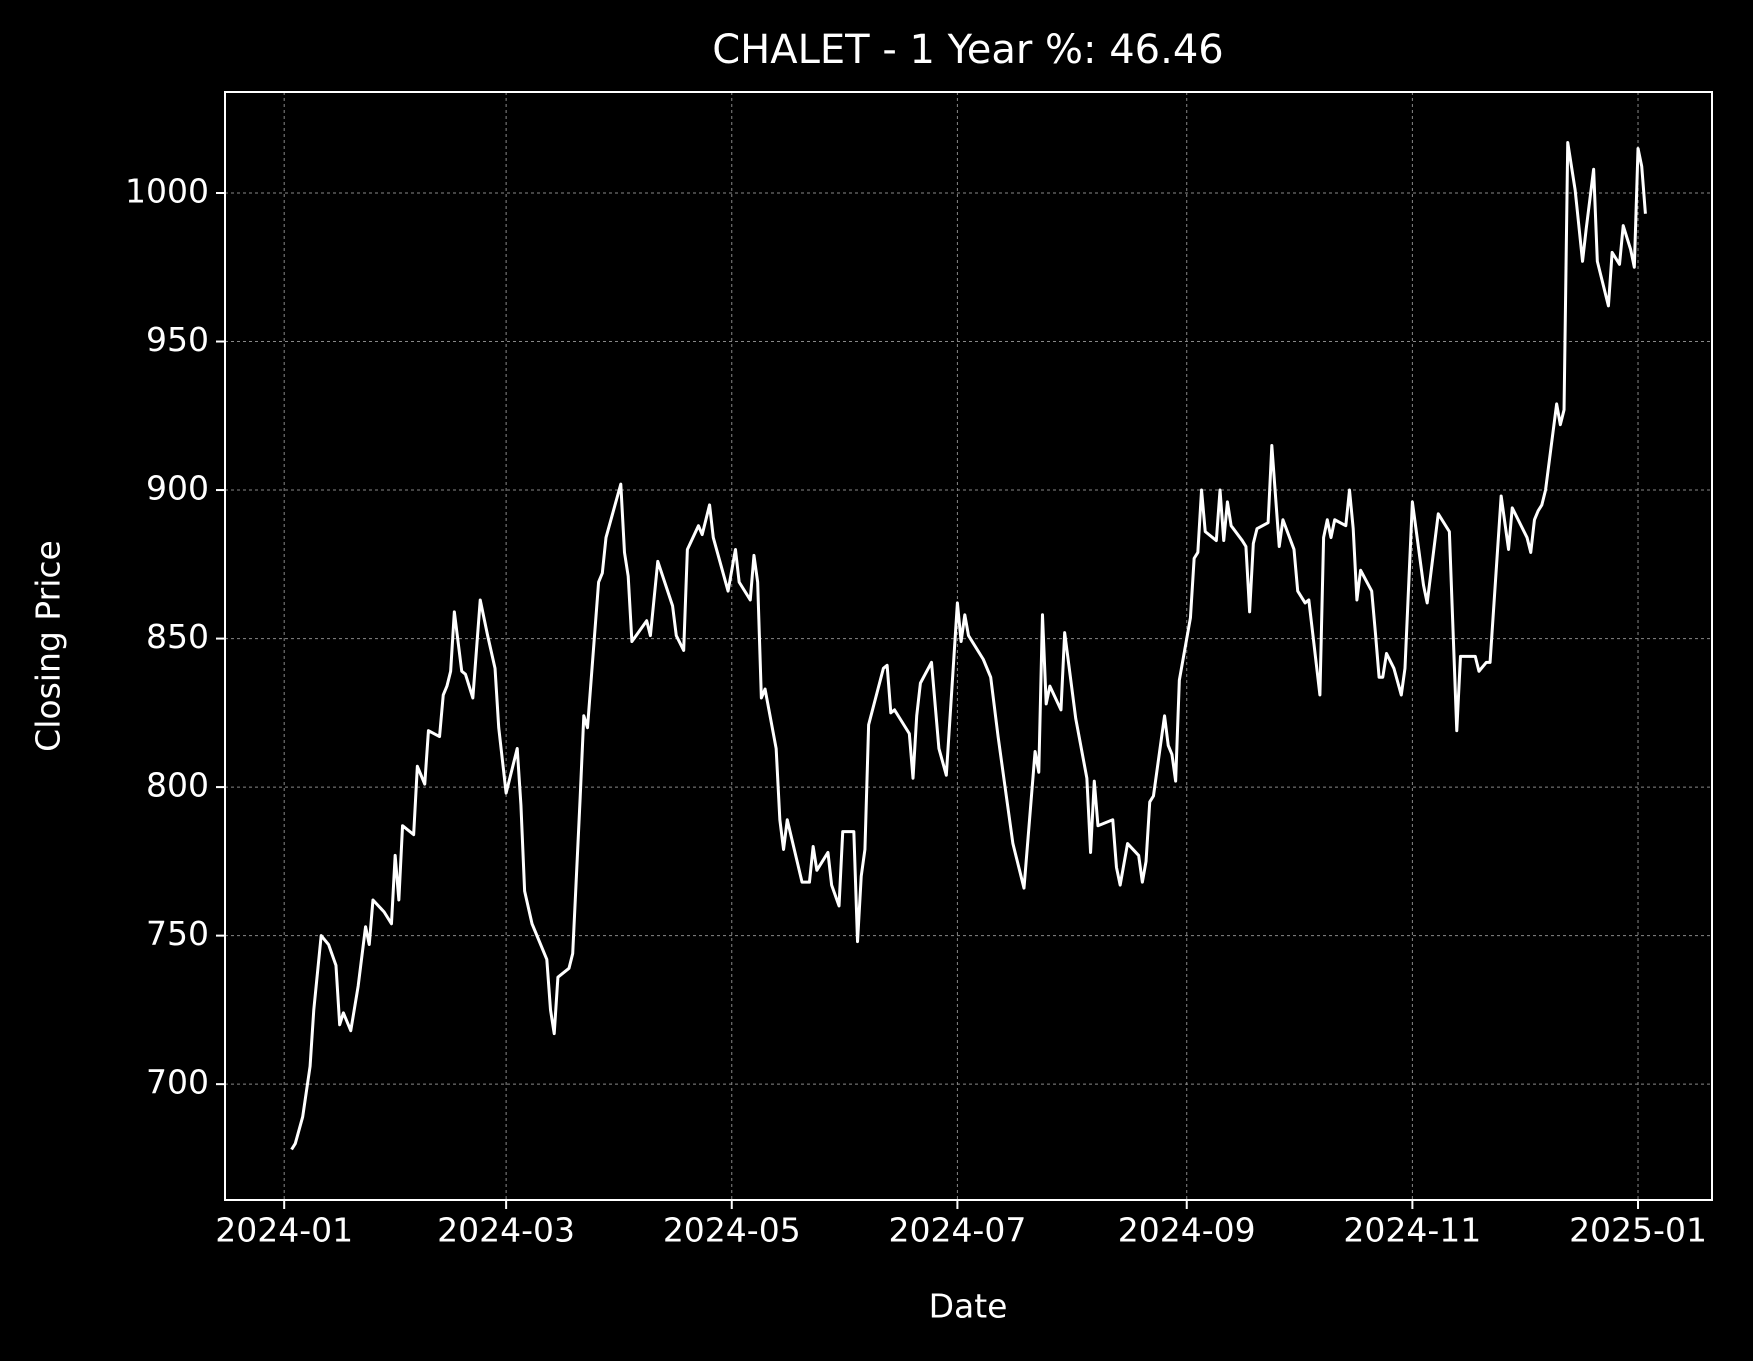 The width and height of the screenshot is (1753, 1361). What do you see at coordinates (284, 1230) in the screenshot?
I see `x-tick-label: 2024-01` at bounding box center [284, 1230].